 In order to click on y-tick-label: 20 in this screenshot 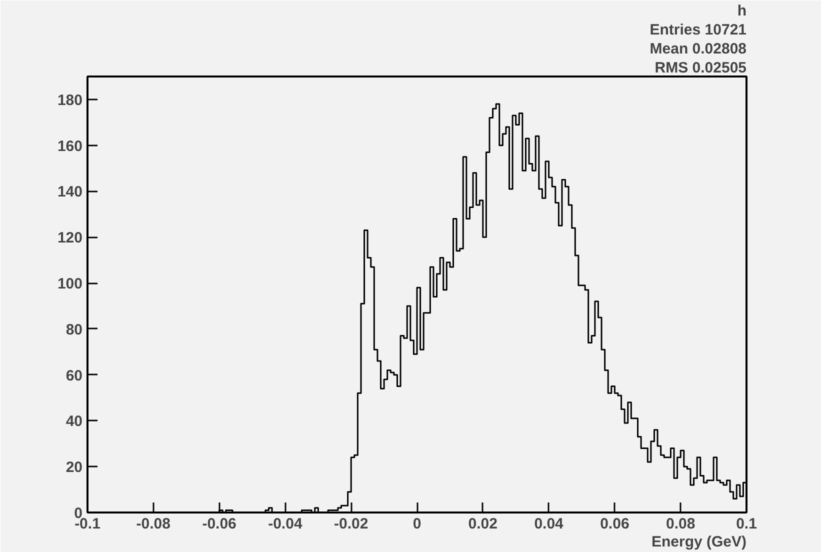, I will do `click(74, 467)`.